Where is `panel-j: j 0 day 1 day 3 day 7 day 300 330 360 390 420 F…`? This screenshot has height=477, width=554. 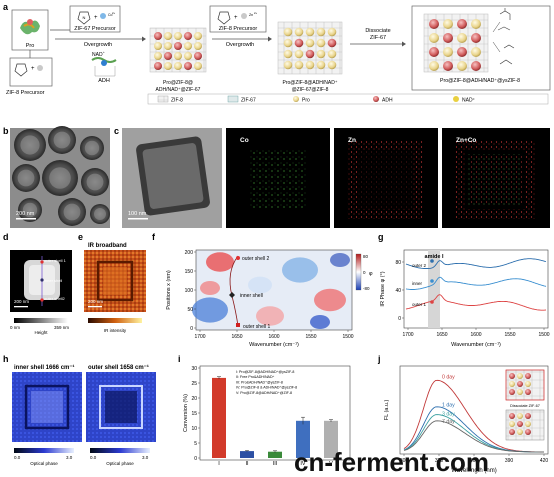
panel-j: j 0 day 1 day 3 day 7 day 300 330 360 390 420 F… is located at coordinates (462, 414).